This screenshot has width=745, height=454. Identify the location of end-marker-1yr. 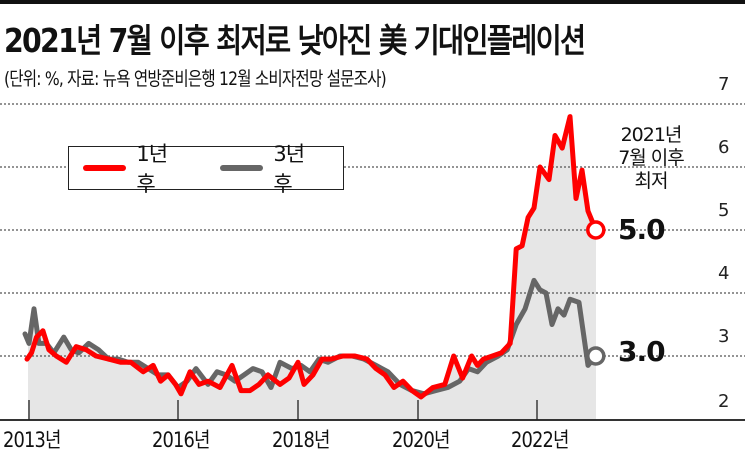
(596, 230).